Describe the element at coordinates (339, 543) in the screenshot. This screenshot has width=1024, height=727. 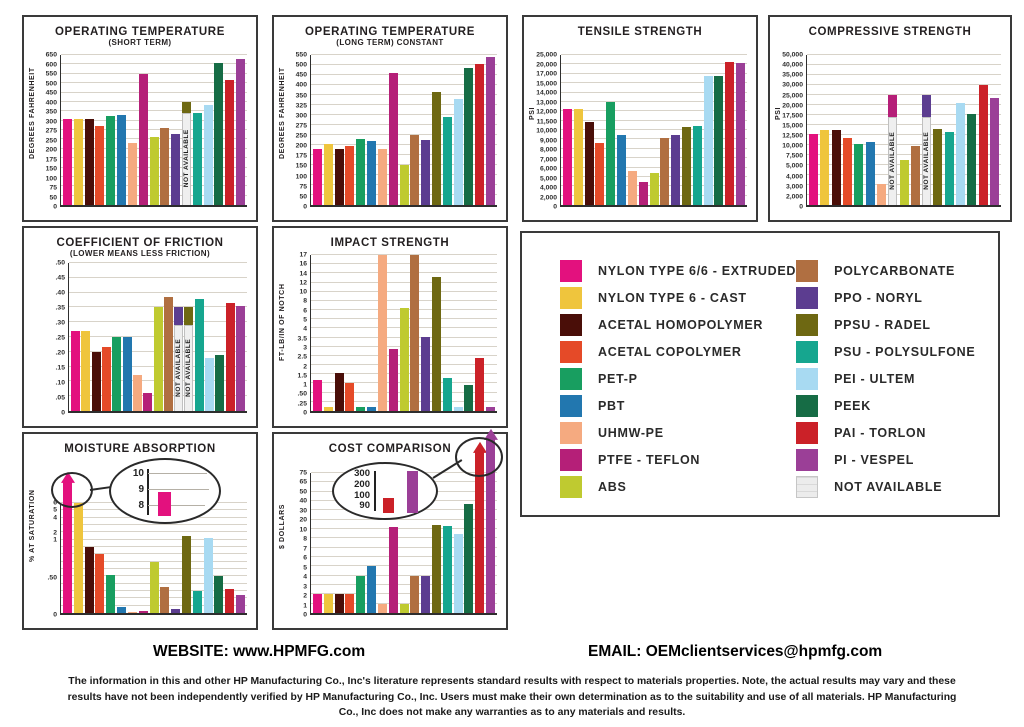
I see `bar-acetal-homopolymer` at that location.